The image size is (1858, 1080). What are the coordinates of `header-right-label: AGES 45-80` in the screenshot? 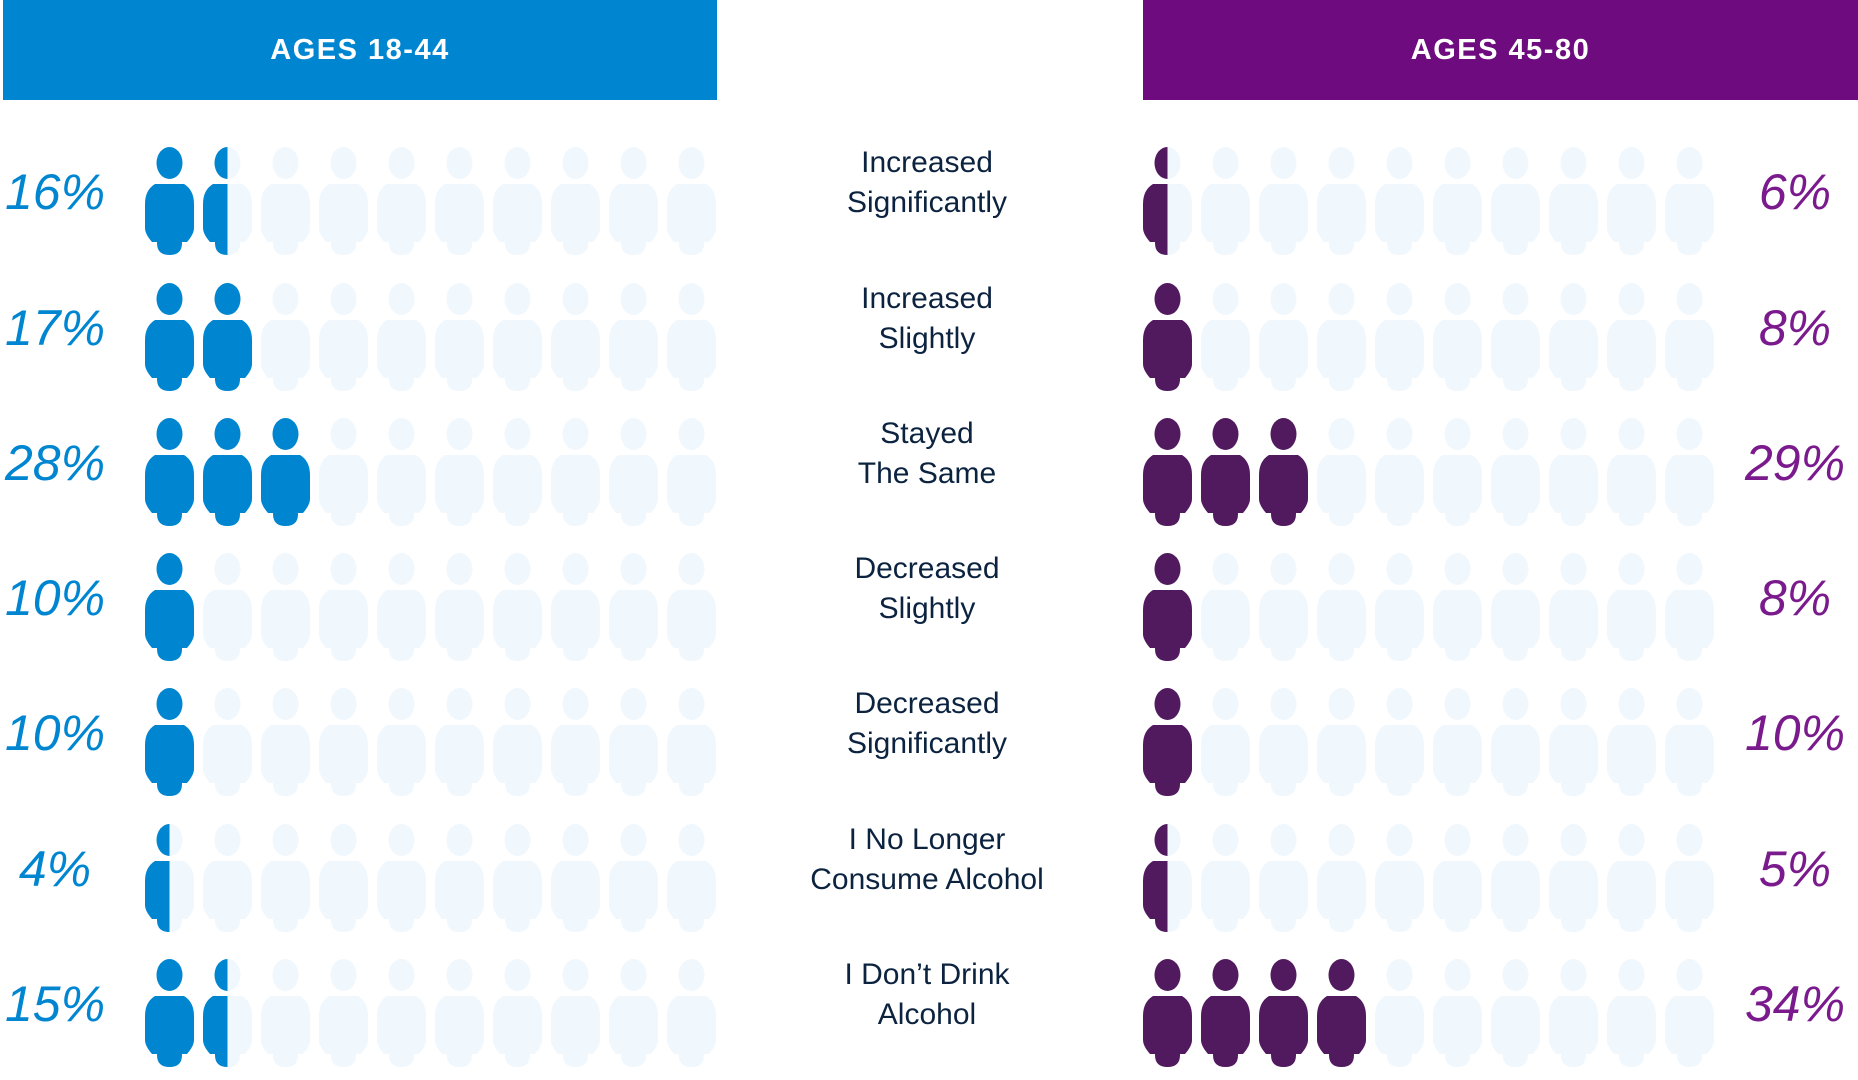 It's located at (1500, 49).